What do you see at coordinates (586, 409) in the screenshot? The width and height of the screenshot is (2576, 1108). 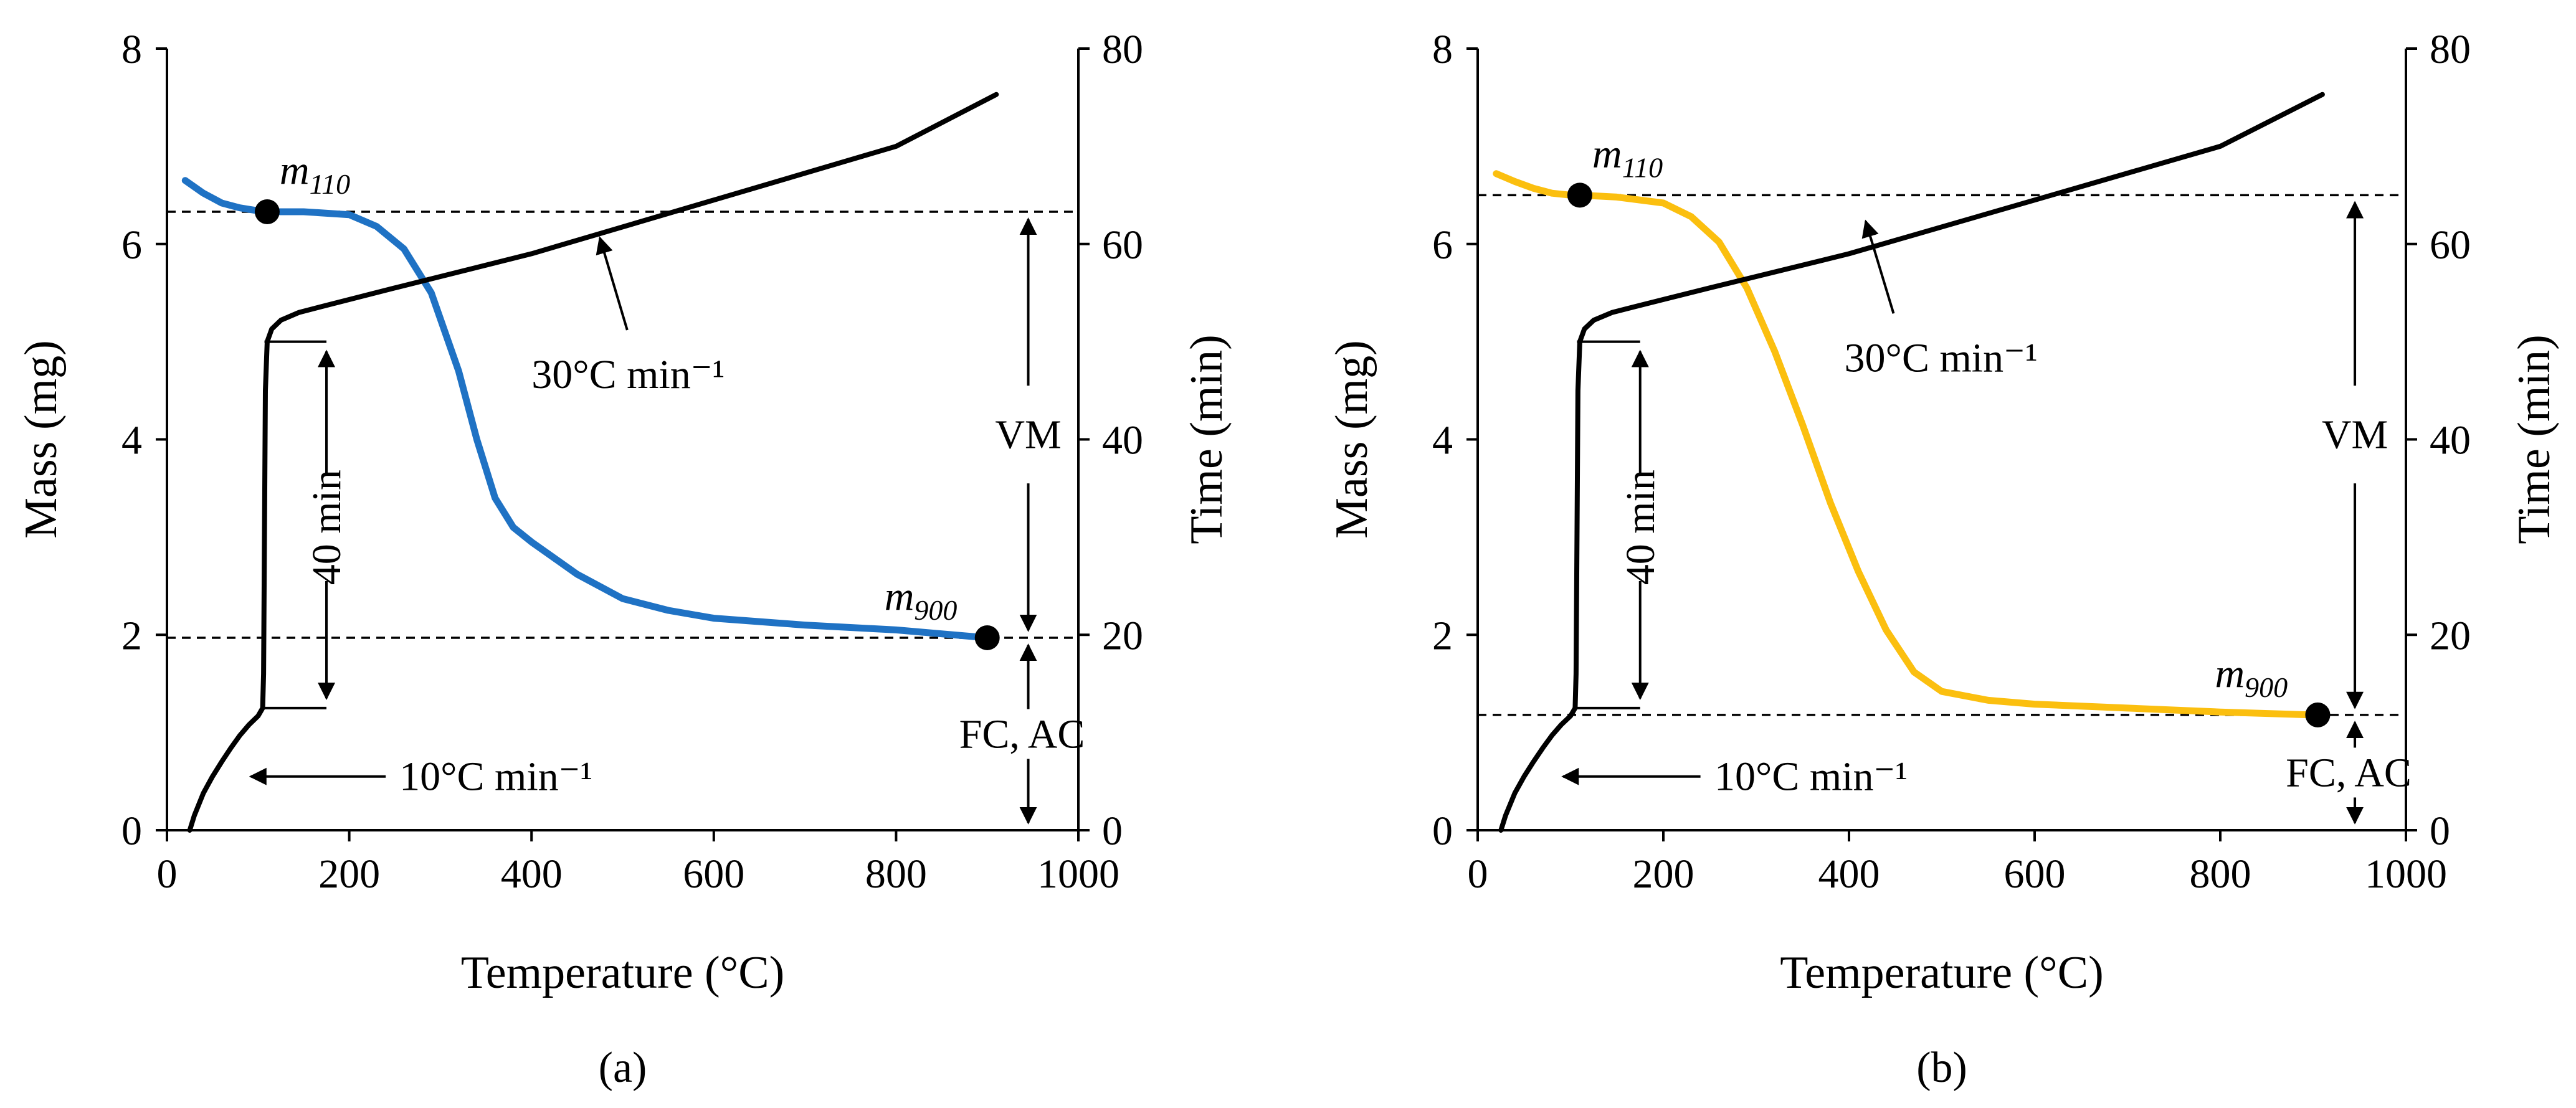 I see `mass-series-line` at bounding box center [586, 409].